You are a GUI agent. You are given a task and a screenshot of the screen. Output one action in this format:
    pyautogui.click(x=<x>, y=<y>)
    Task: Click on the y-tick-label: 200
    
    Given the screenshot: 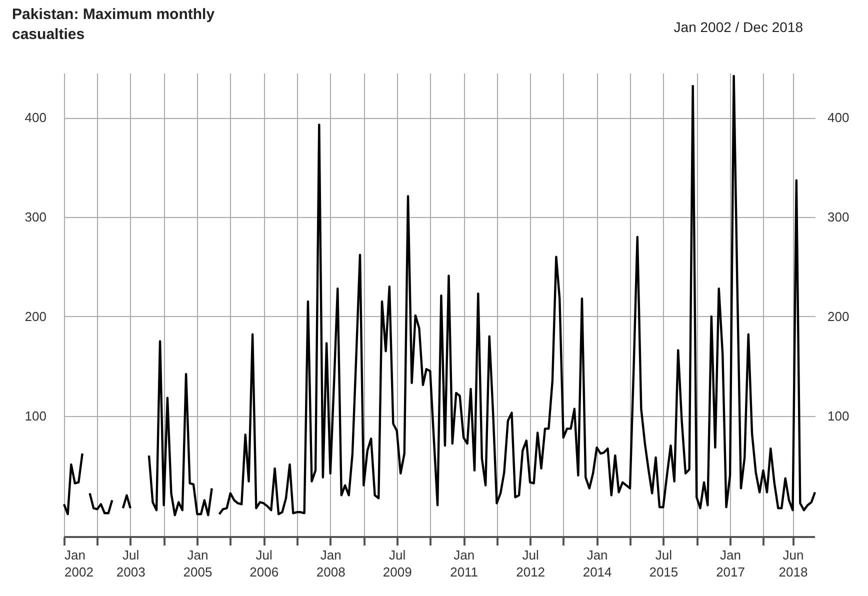 What is the action you would take?
    pyautogui.click(x=35, y=316)
    